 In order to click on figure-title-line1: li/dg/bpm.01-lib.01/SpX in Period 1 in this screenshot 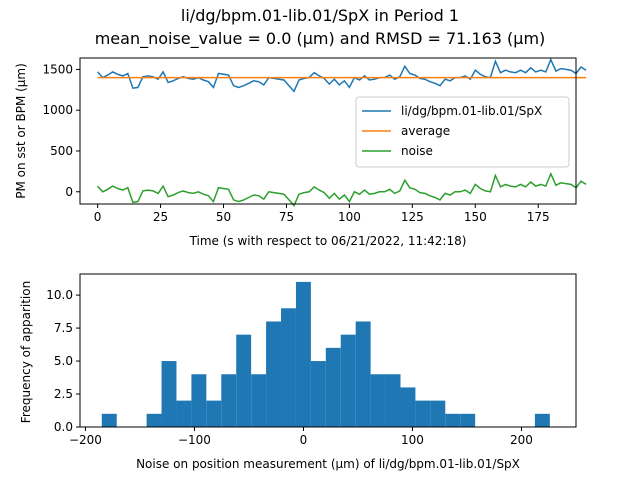, I will do `click(320, 15)`.